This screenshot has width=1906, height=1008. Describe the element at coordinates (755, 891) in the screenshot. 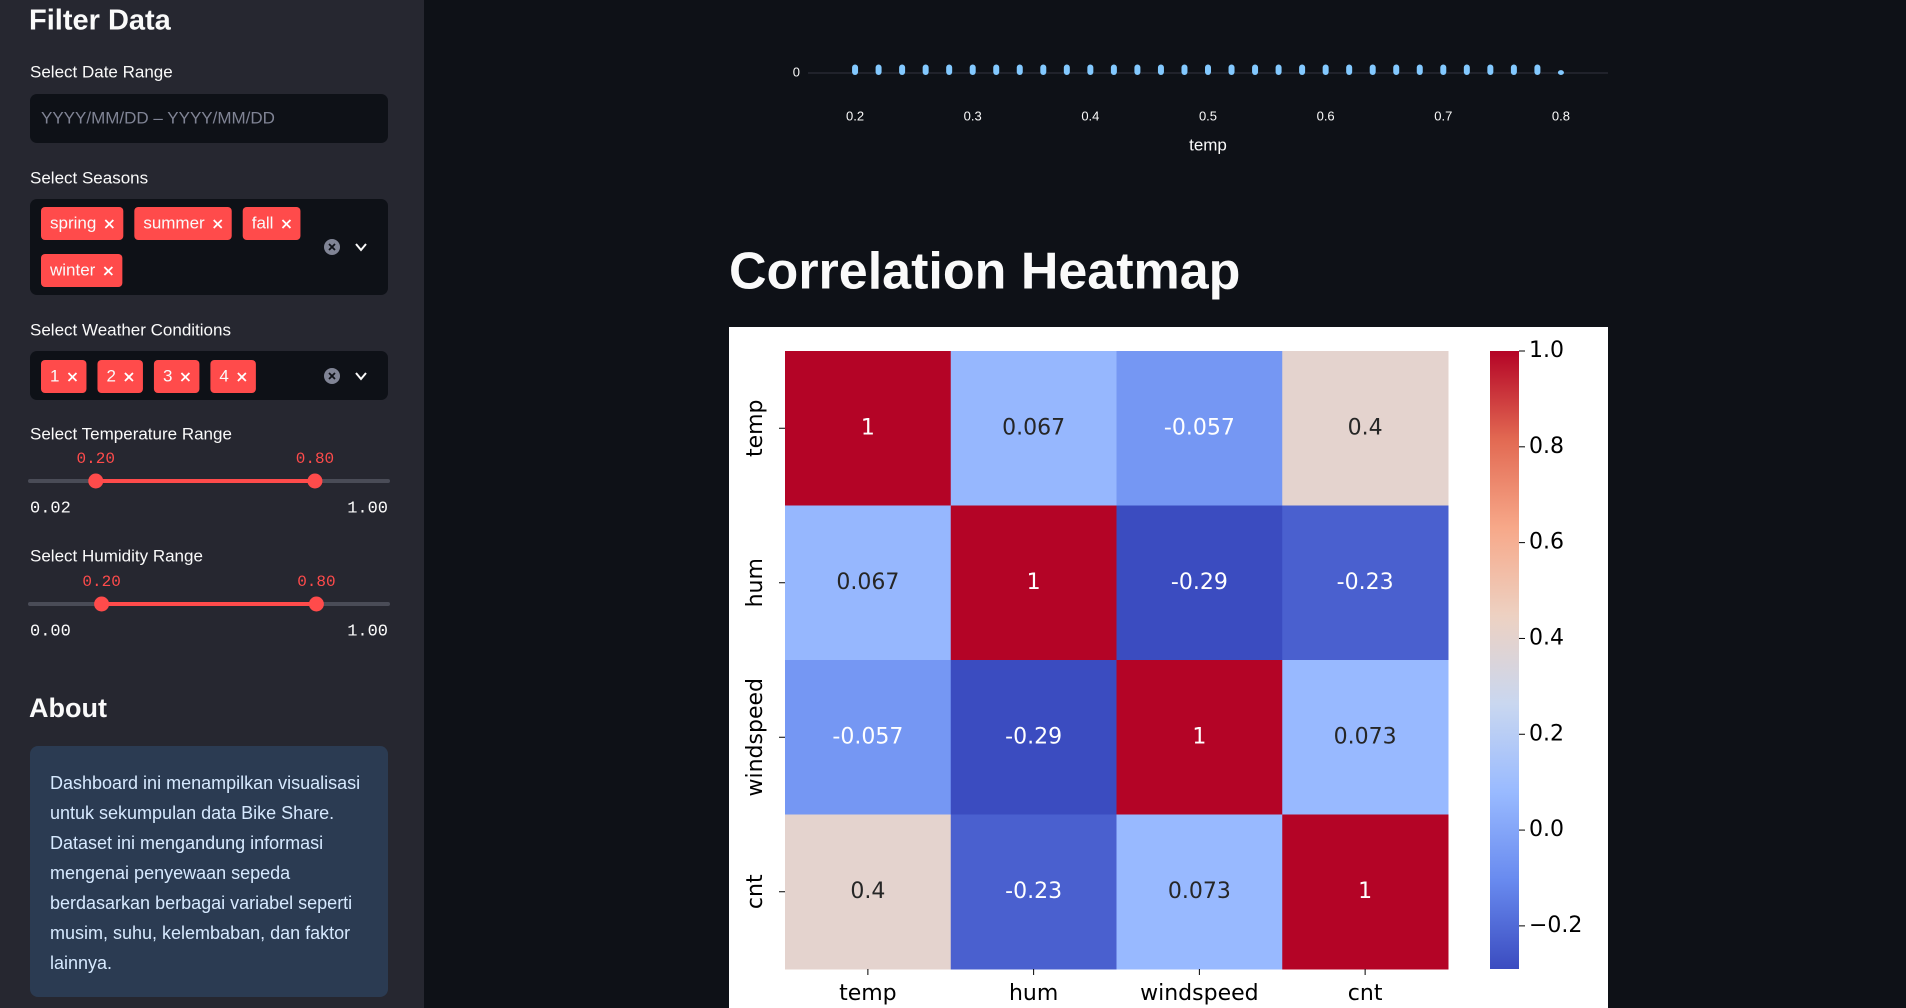

I see `y-tick-label: cnt` at that location.